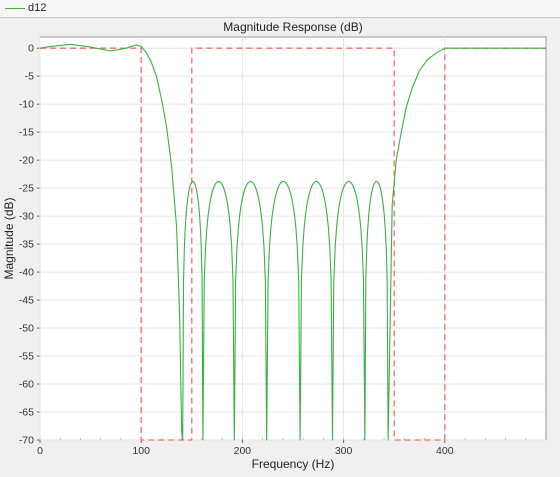 This screenshot has height=477, width=560. I want to click on y-tick-label: -70, so click(26, 441).